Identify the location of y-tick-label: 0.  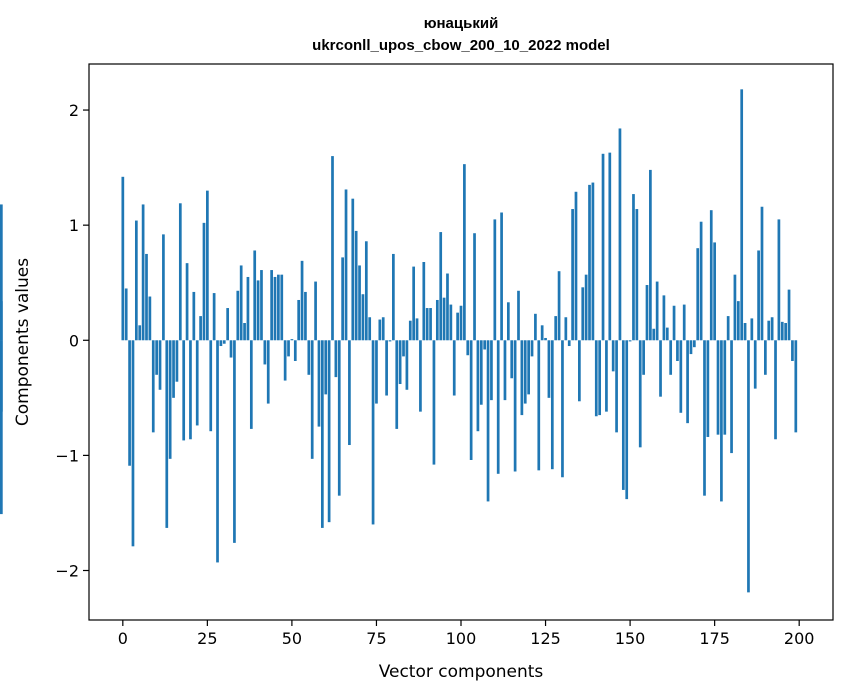
(74, 340).